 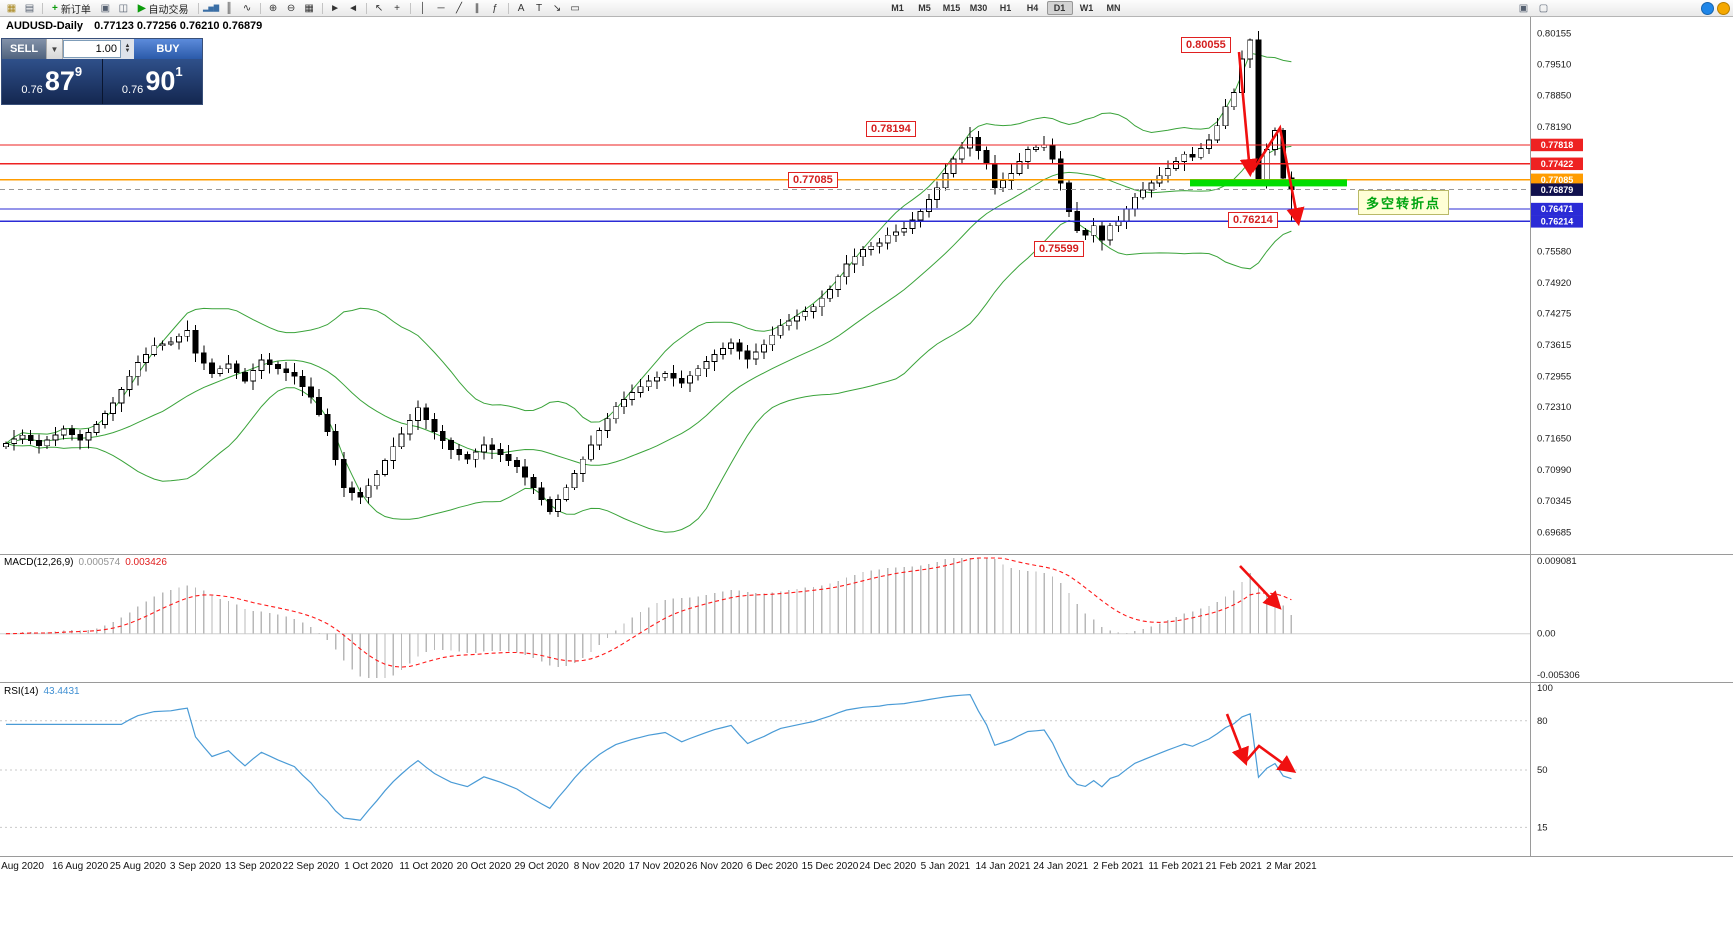 What do you see at coordinates (168, 49) in the screenshot?
I see `buy-button: BUY` at bounding box center [168, 49].